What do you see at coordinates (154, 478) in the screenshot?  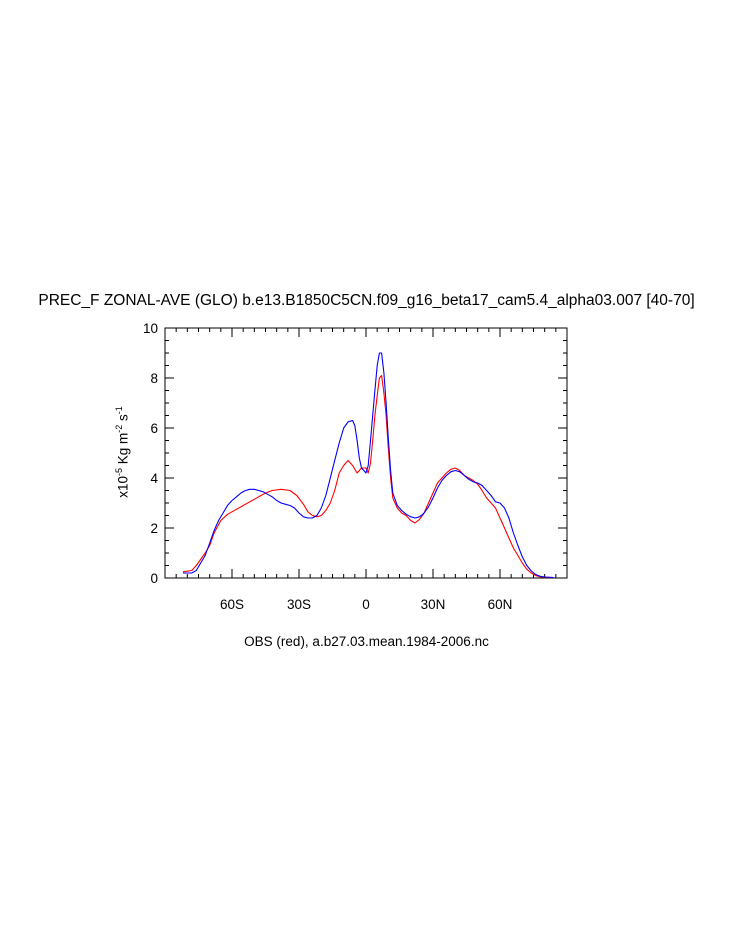 I see `y-tick-label: 4` at bounding box center [154, 478].